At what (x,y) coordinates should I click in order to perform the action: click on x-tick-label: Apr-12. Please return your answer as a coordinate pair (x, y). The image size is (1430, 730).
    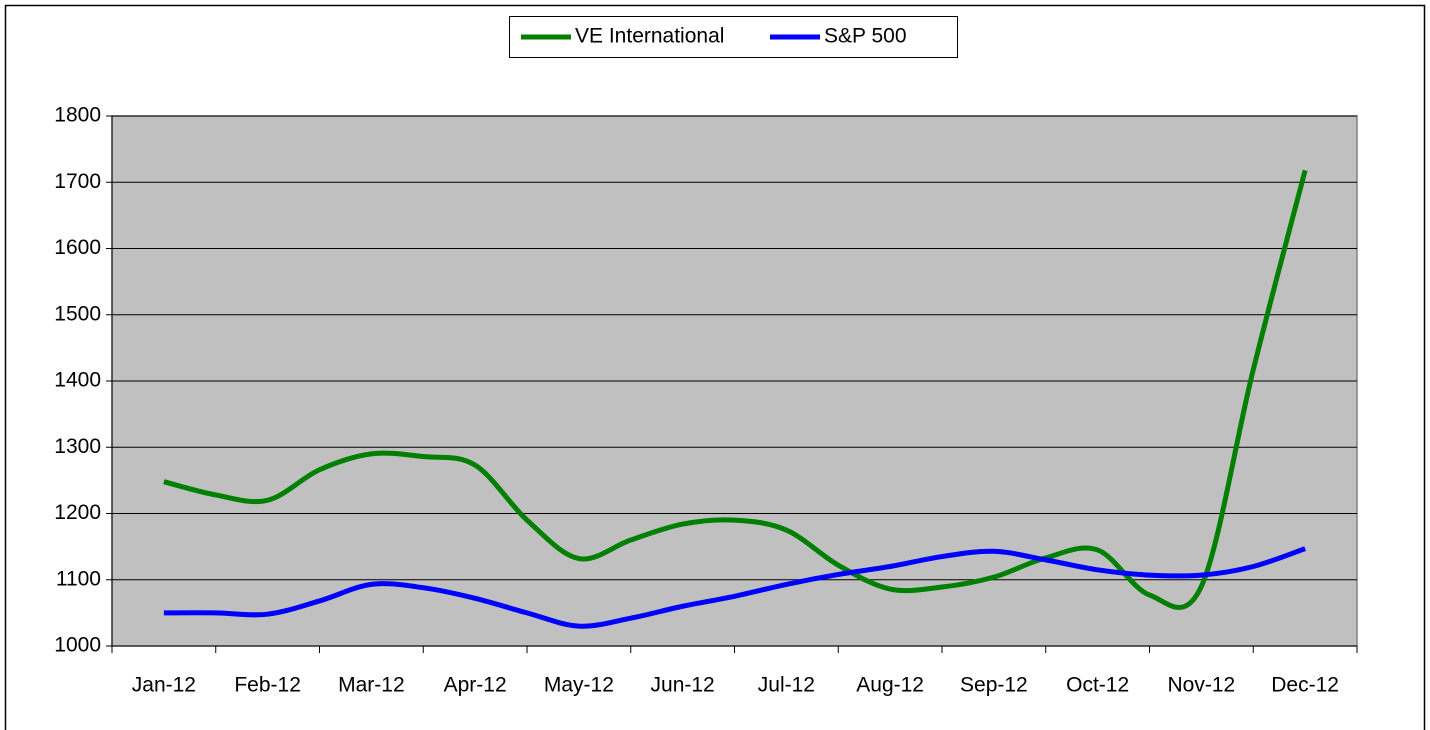
    Looking at the image, I should click on (475, 685).